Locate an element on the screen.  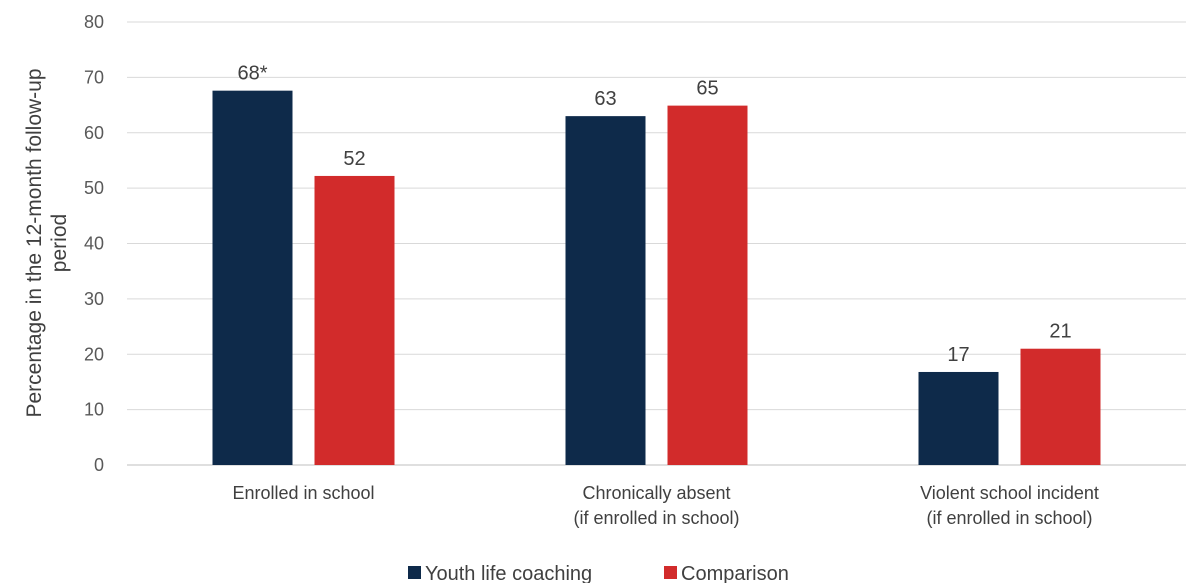
y-tick-label: 60 is located at coordinates (94, 133).